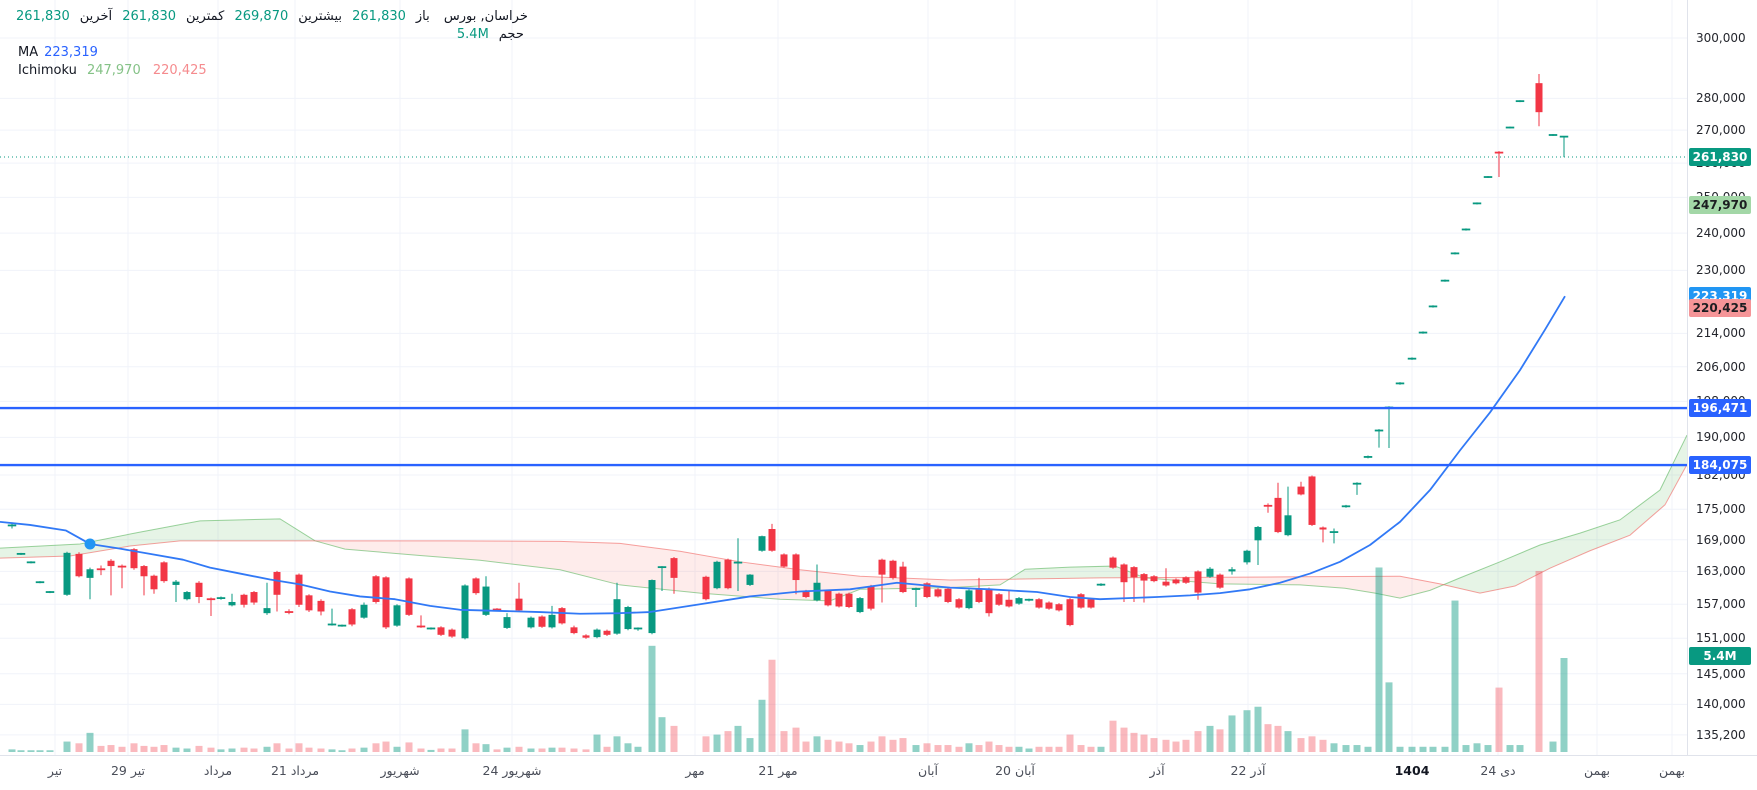 The width and height of the screenshot is (1757, 790). Describe the element at coordinates (1157, 770) in the screenshot. I see `time-label: آذر` at that location.